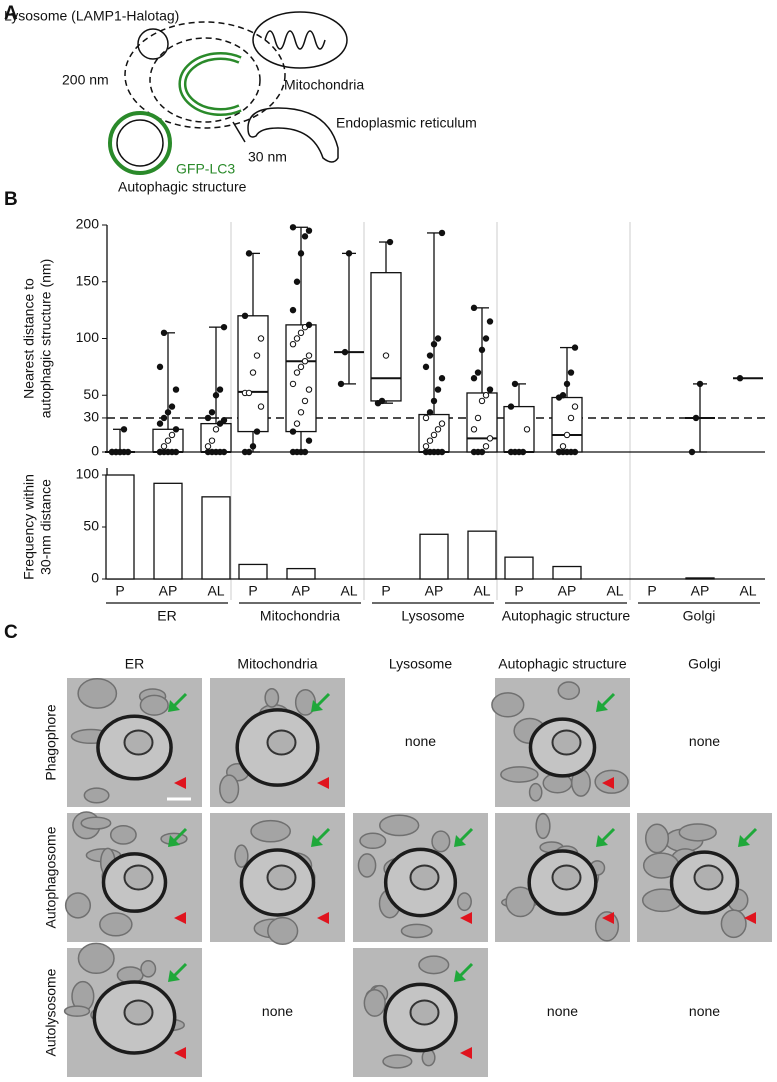 The image size is (777, 1082). Describe the element at coordinates (168, 591) in the screenshot. I see `x-tick-label: AP` at that location.